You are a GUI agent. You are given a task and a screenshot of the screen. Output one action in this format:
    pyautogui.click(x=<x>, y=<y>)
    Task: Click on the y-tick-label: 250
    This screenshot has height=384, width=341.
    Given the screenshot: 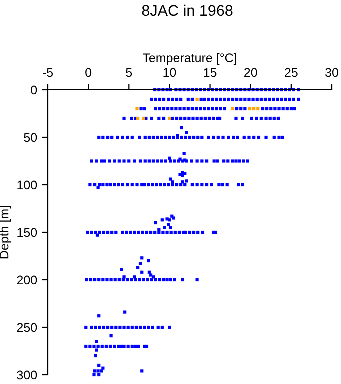 What is the action you would take?
    pyautogui.click(x=27, y=327)
    